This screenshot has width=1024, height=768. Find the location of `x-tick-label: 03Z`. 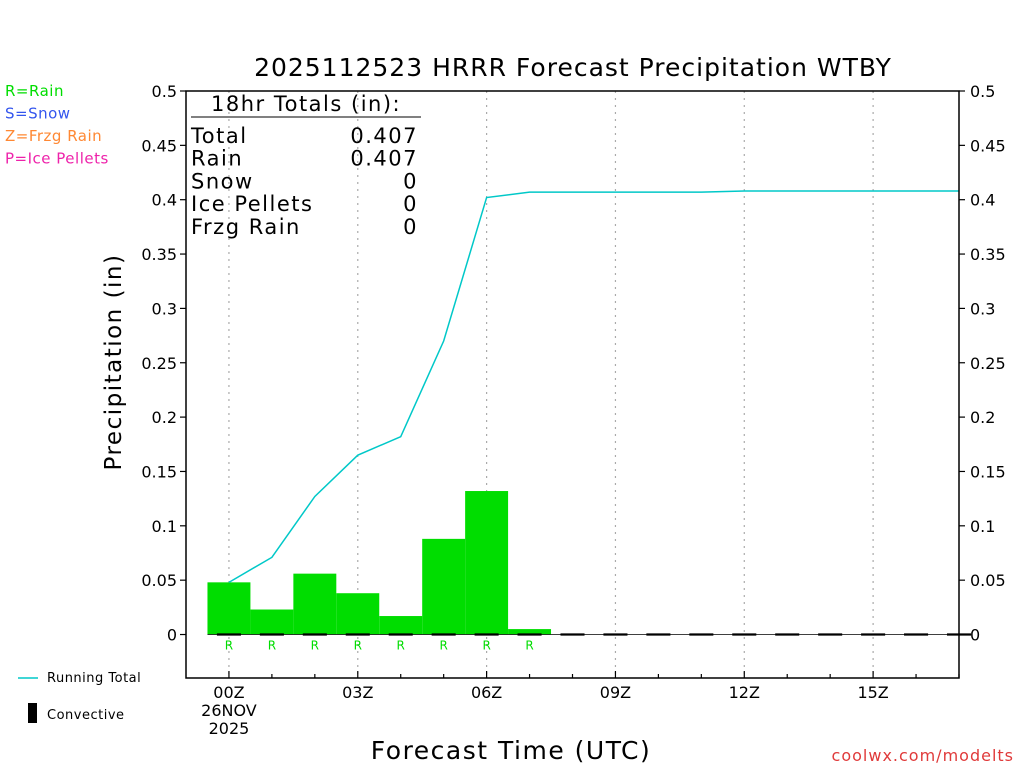

x-tick-label: 03Z is located at coordinates (357, 692).